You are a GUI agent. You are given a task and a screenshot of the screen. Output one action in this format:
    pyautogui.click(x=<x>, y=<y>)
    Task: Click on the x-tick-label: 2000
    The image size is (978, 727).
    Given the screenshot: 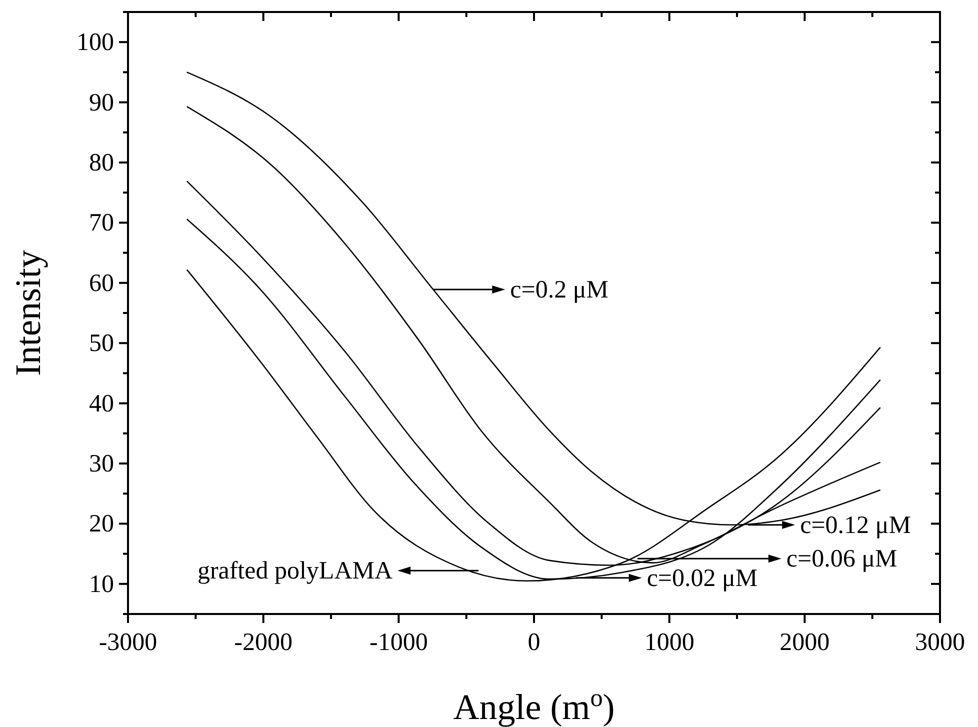 What is the action you would take?
    pyautogui.click(x=805, y=642)
    